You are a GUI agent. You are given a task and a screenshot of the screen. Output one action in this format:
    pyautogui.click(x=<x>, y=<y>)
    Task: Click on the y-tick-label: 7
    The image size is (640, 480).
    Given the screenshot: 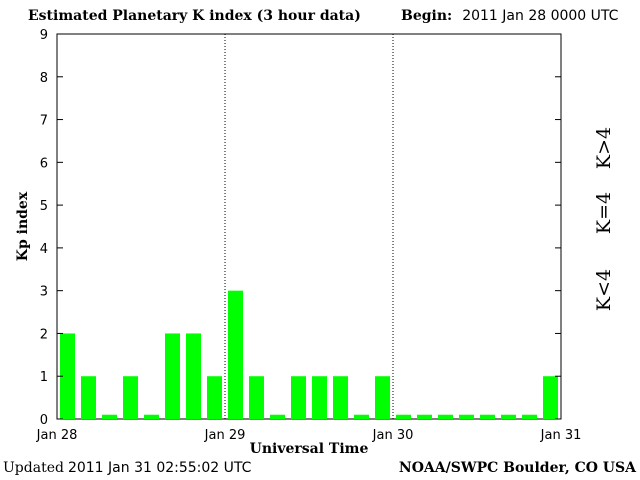 What is the action you would take?
    pyautogui.click(x=44, y=121)
    